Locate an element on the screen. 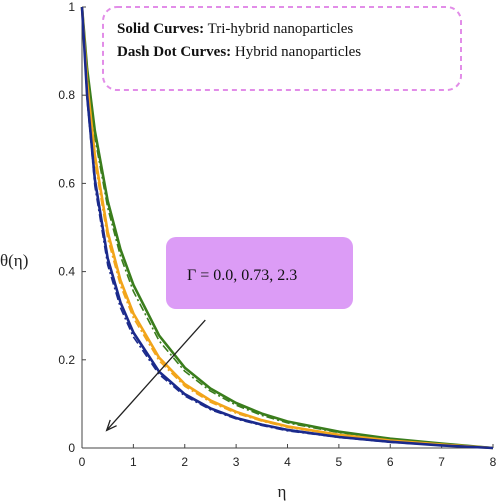  x-tick-label: 7 is located at coordinates (441, 462).